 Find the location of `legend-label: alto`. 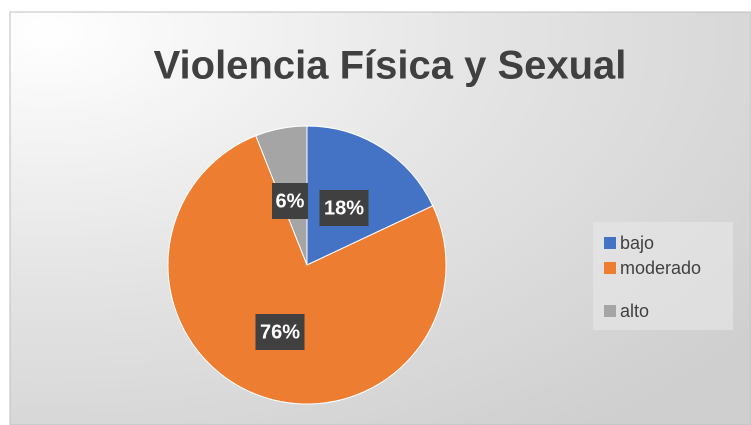

legend-label: alto is located at coordinates (634, 311).